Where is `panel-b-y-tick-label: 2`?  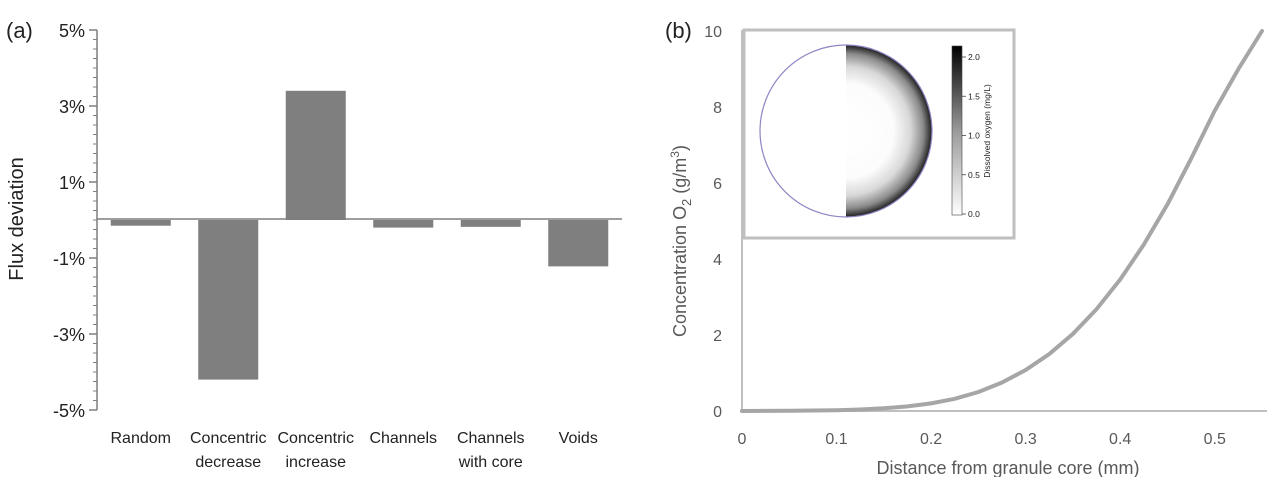
panel-b-y-tick-label: 2 is located at coordinates (717, 336).